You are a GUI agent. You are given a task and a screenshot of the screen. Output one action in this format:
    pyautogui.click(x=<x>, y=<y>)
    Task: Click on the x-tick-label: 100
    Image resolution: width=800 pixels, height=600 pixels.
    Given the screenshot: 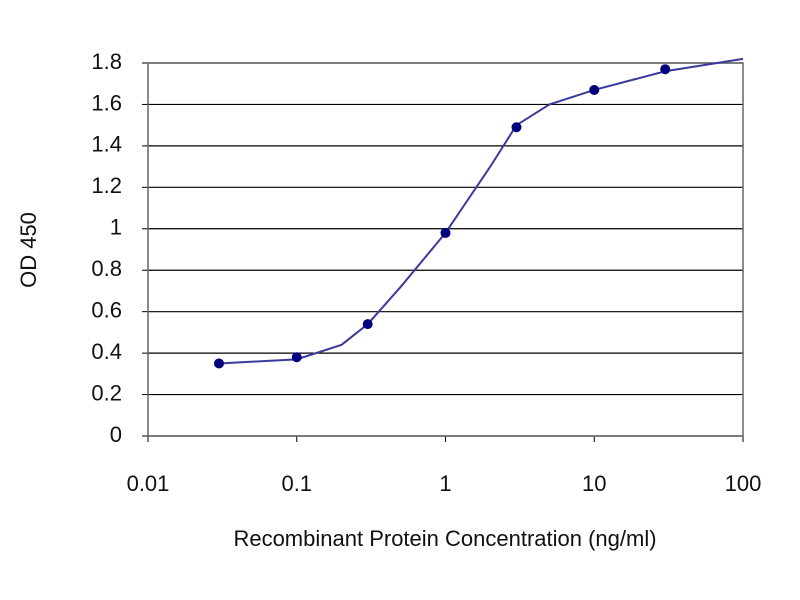 What is the action you would take?
    pyautogui.click(x=743, y=483)
    